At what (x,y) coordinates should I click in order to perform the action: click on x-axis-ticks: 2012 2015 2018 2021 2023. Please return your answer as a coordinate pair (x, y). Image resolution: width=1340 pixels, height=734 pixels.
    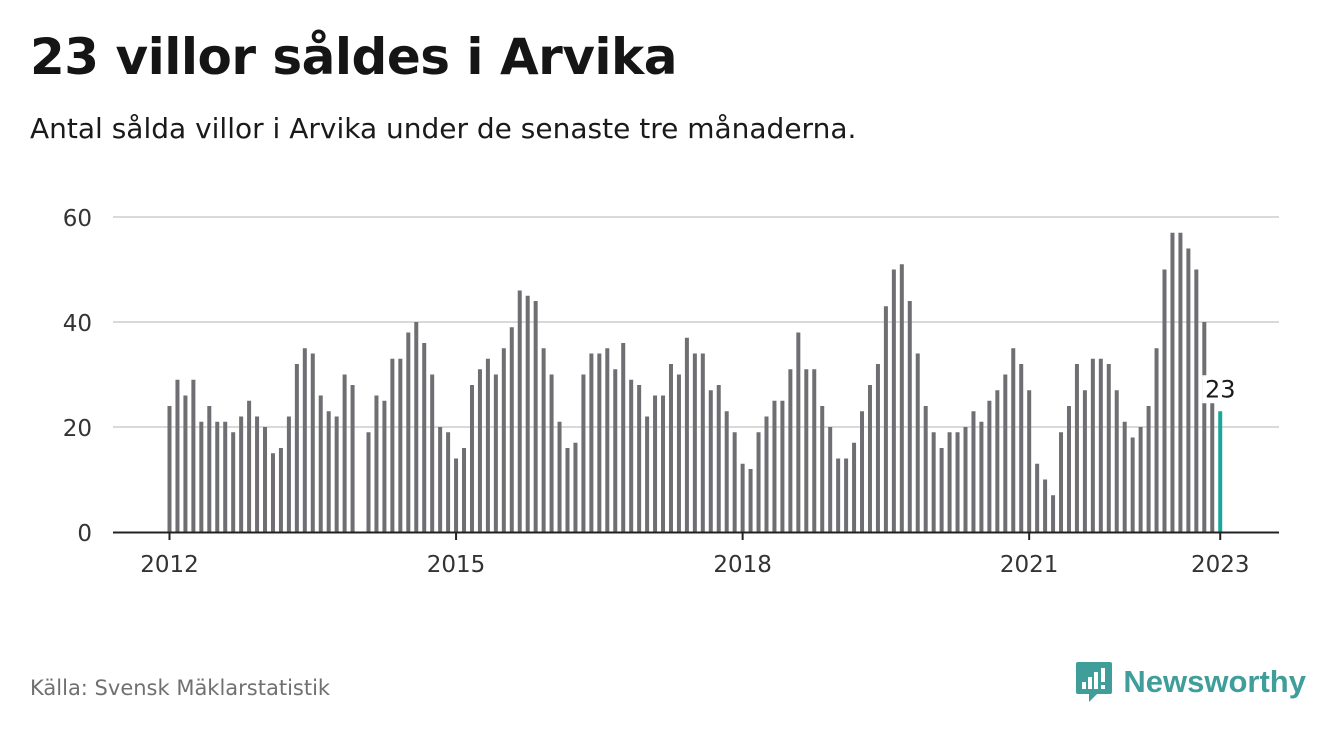
    Looking at the image, I should click on (694, 555).